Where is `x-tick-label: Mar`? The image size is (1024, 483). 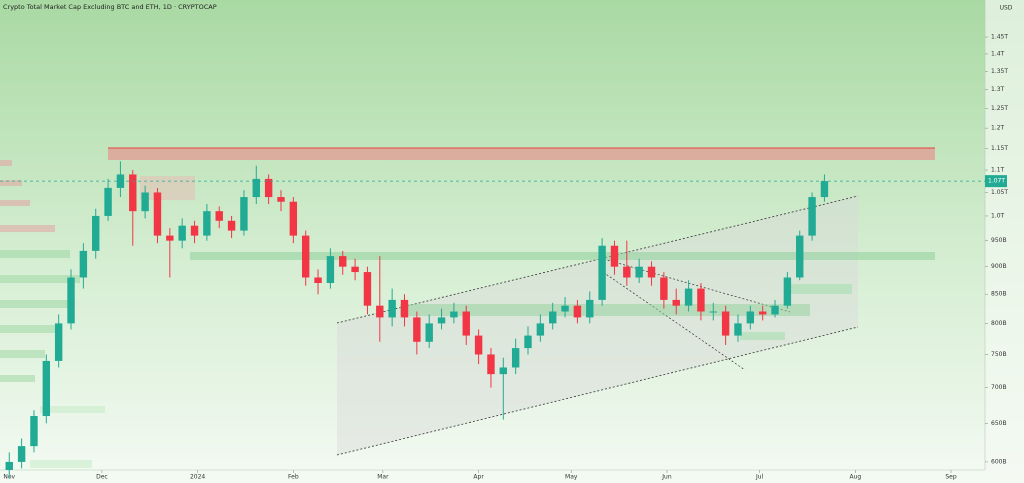 x-tick-label: Mar is located at coordinates (383, 477).